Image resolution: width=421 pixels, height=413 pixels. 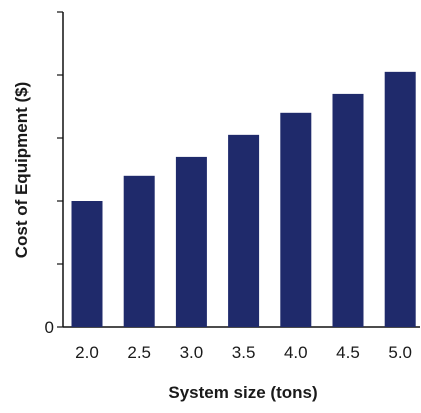 I want to click on y-tick-label: 0, so click(x=49, y=327).